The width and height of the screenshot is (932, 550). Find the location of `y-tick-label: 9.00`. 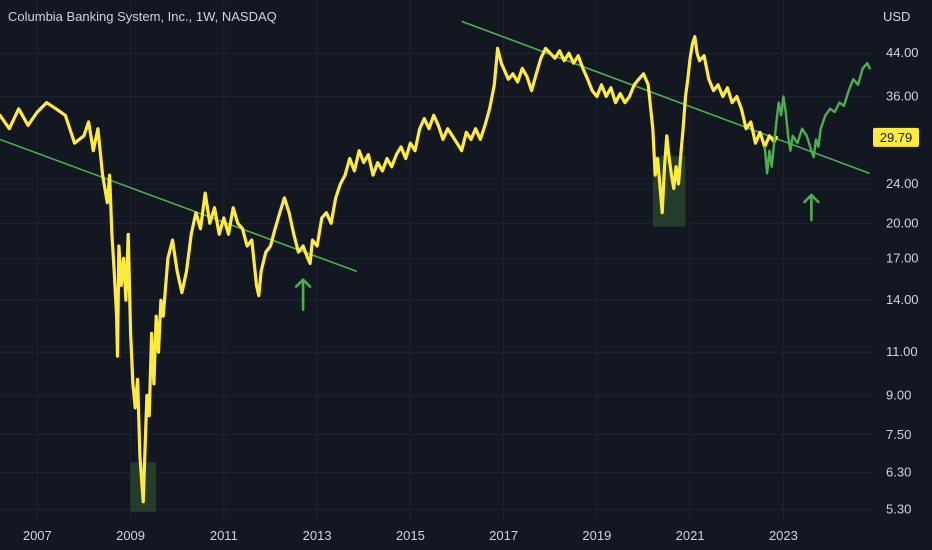

y-tick-label: 9.00 is located at coordinates (898, 394).